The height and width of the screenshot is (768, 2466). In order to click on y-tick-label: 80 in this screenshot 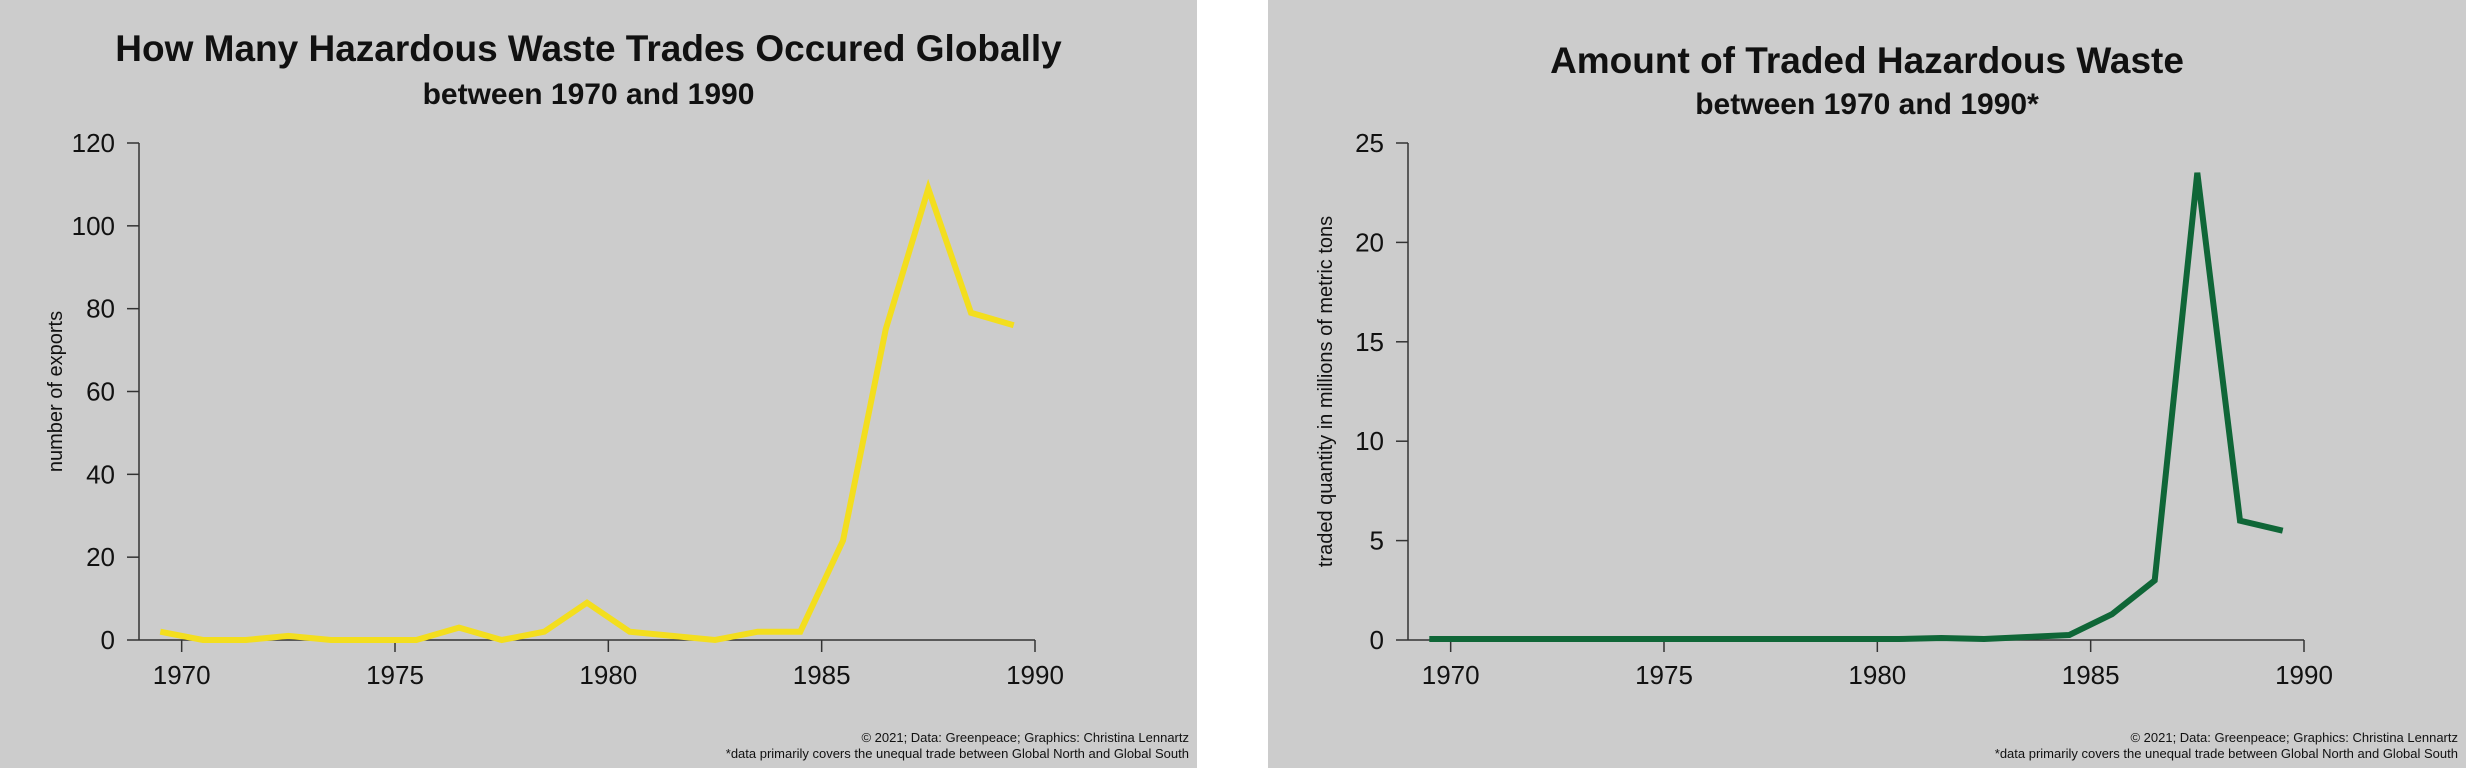, I will do `click(100, 309)`.